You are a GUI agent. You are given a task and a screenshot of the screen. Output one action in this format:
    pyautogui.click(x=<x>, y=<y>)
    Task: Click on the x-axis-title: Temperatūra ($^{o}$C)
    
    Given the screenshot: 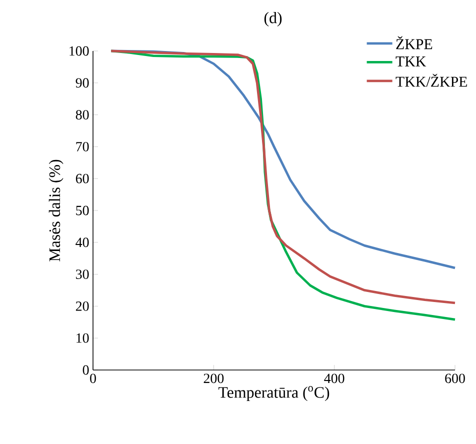 What is the action you would take?
    pyautogui.click(x=274, y=394)
    